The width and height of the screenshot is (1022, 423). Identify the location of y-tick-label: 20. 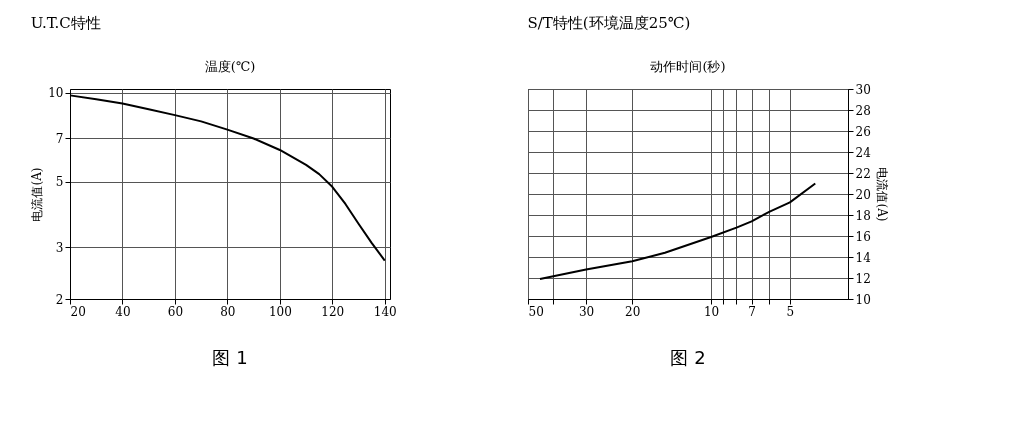
(863, 194).